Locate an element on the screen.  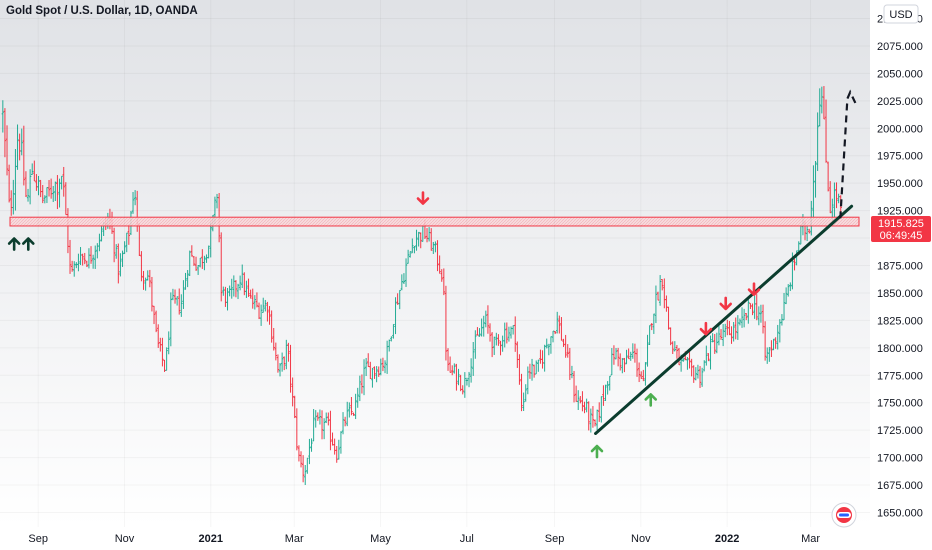
resistance-zone is located at coordinates (434, 221).